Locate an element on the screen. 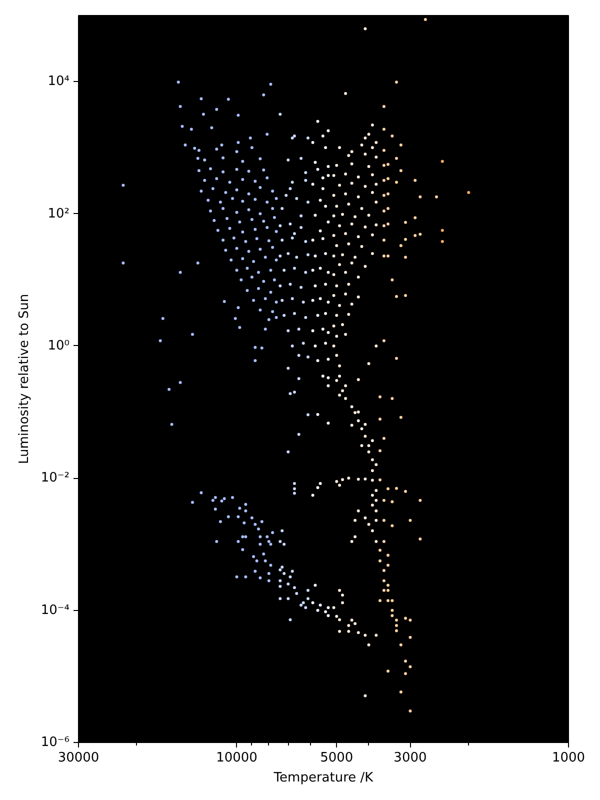  y-tick-label: 10⁻⁶ is located at coordinates (55, 742).